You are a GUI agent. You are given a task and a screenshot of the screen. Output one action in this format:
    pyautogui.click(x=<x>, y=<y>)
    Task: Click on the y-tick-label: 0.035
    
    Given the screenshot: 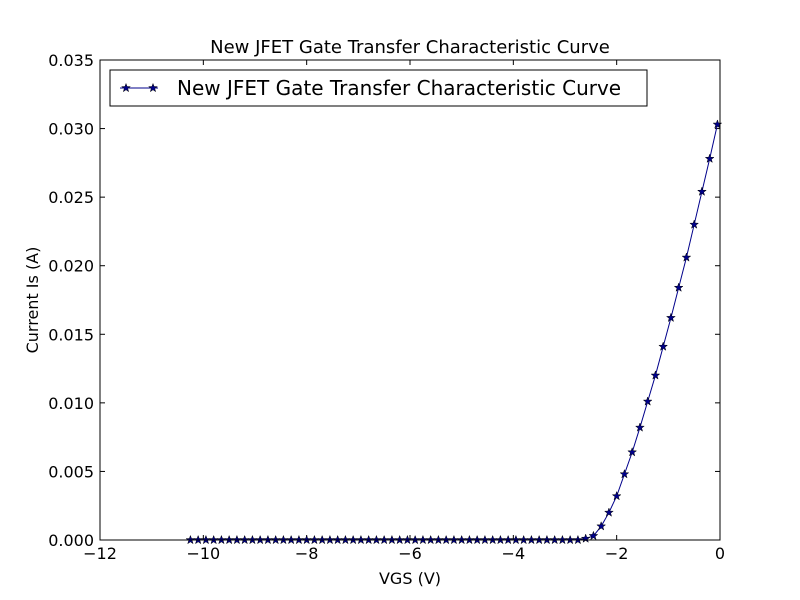 What is the action you would take?
    pyautogui.click(x=71, y=60)
    